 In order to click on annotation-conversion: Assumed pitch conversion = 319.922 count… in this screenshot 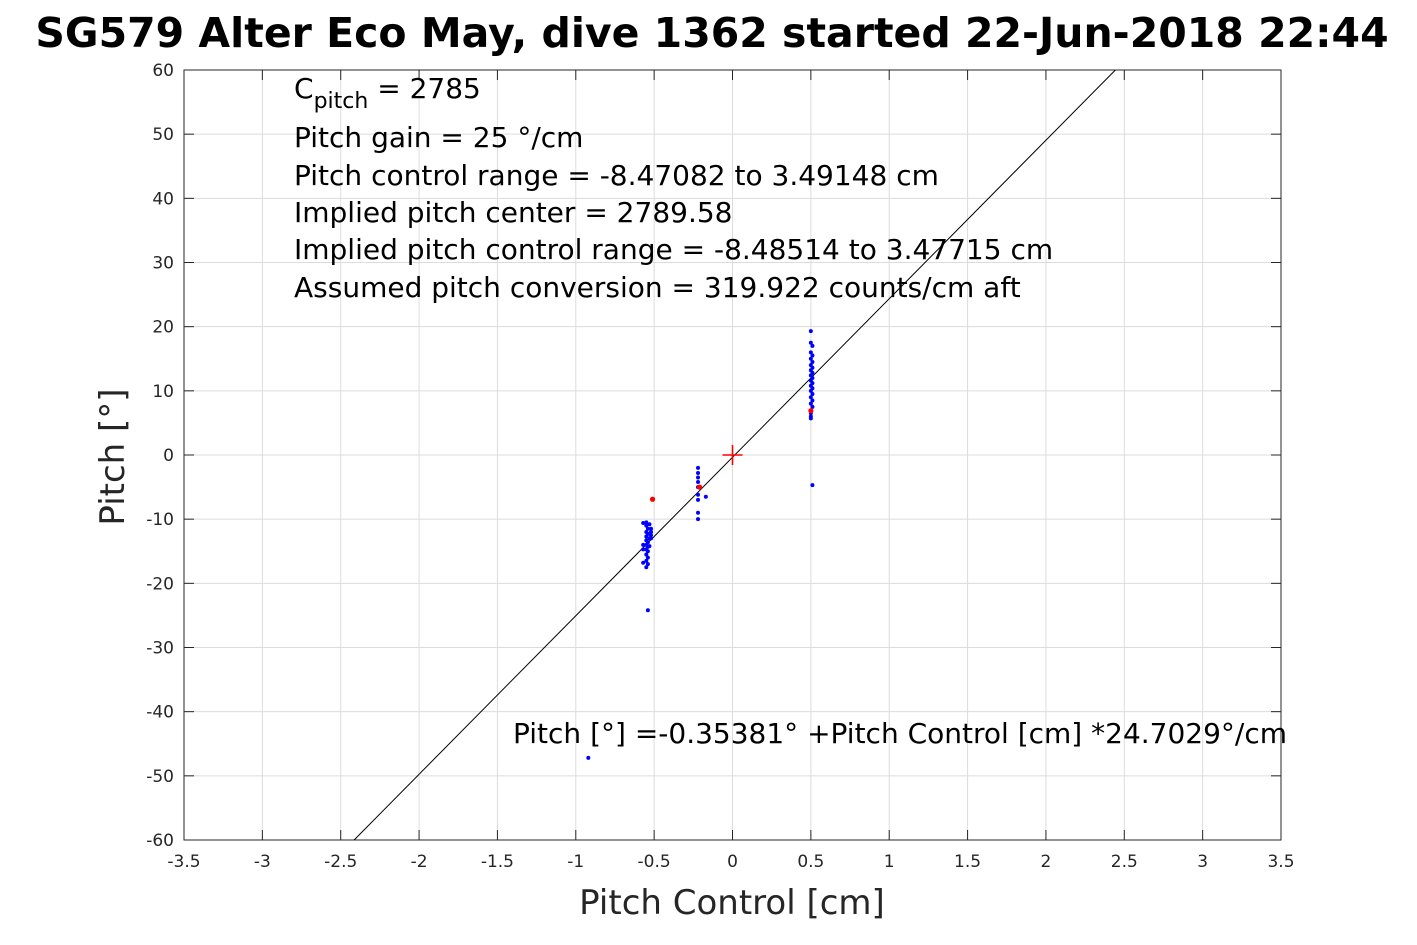, I will do `click(657, 287)`.